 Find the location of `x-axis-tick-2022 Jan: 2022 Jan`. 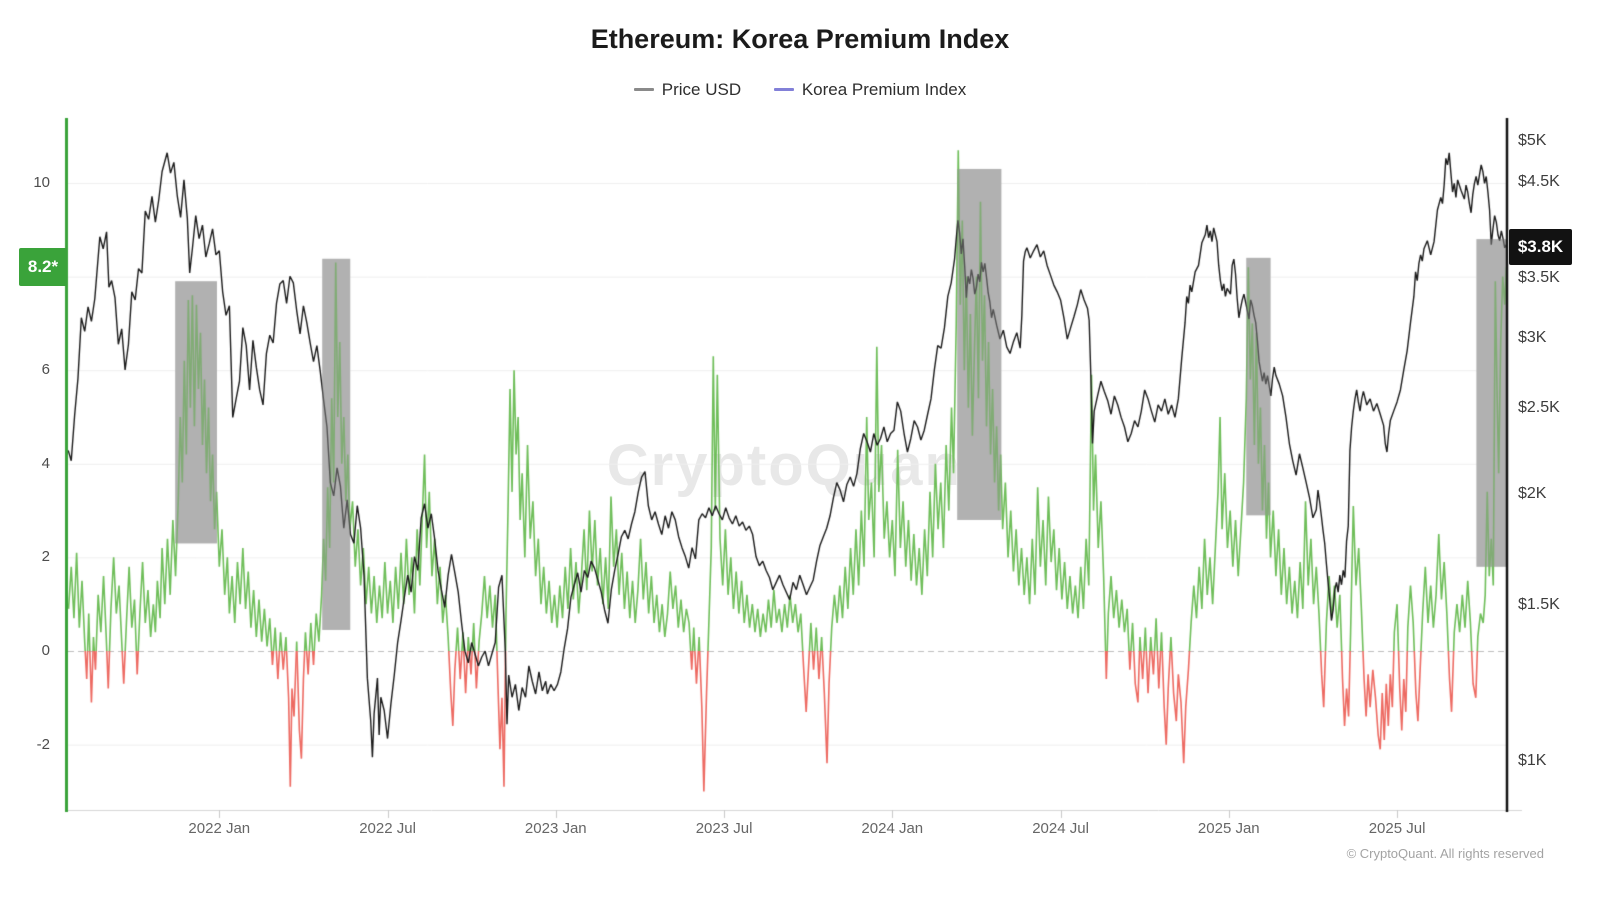

x-axis-tick-2022 Jan: 2022 Jan is located at coordinates (219, 828).